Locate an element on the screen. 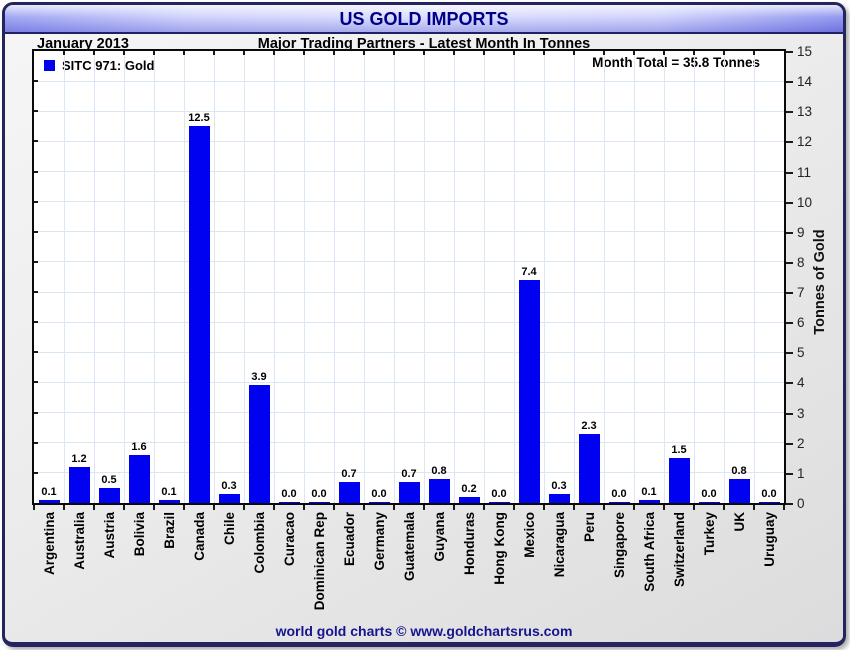 Image resolution: width=850 pixels, height=650 pixels. bar-value-label: 0.1 is located at coordinates (649, 492).